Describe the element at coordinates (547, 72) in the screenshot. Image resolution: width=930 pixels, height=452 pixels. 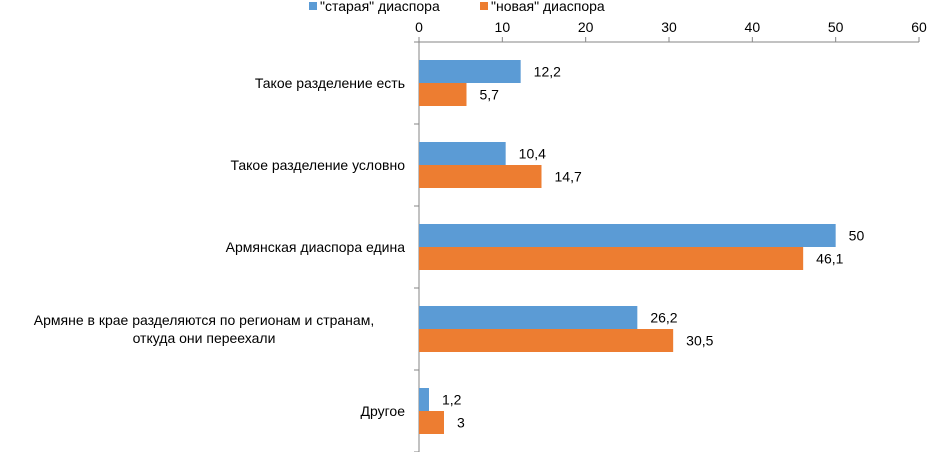
I see `data-label: 12,2` at that location.